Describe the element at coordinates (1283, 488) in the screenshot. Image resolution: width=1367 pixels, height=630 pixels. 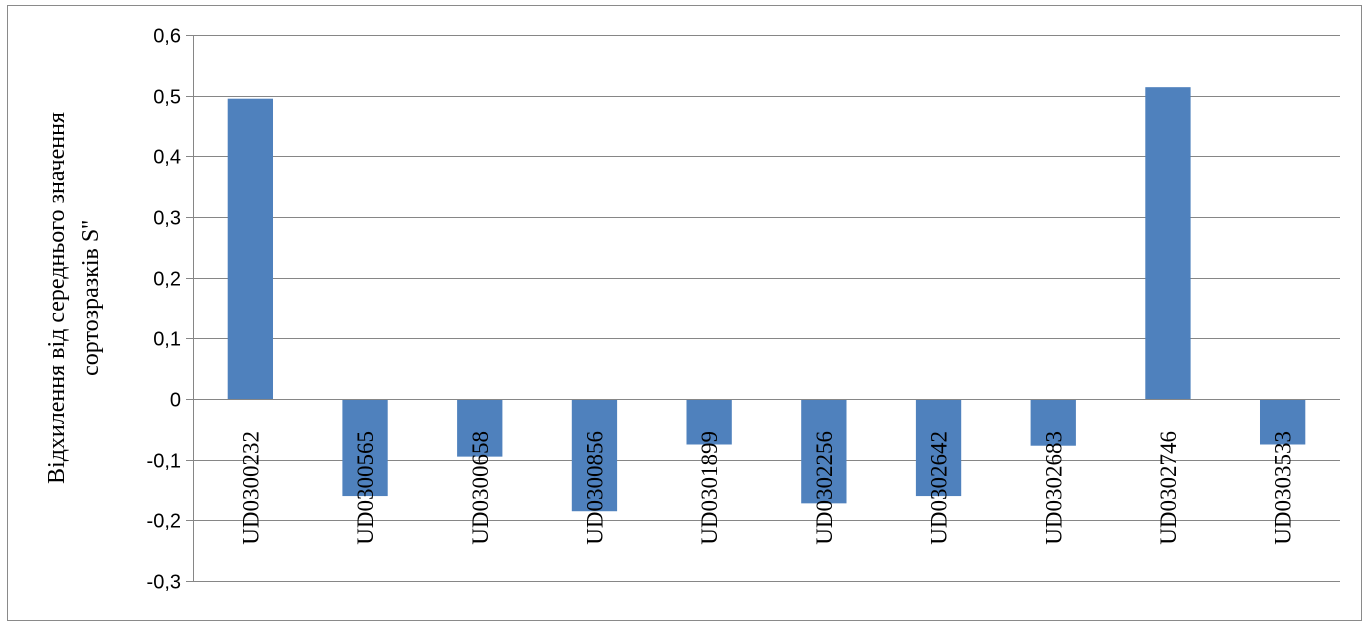
I see `category-label: UD0303533` at that location.